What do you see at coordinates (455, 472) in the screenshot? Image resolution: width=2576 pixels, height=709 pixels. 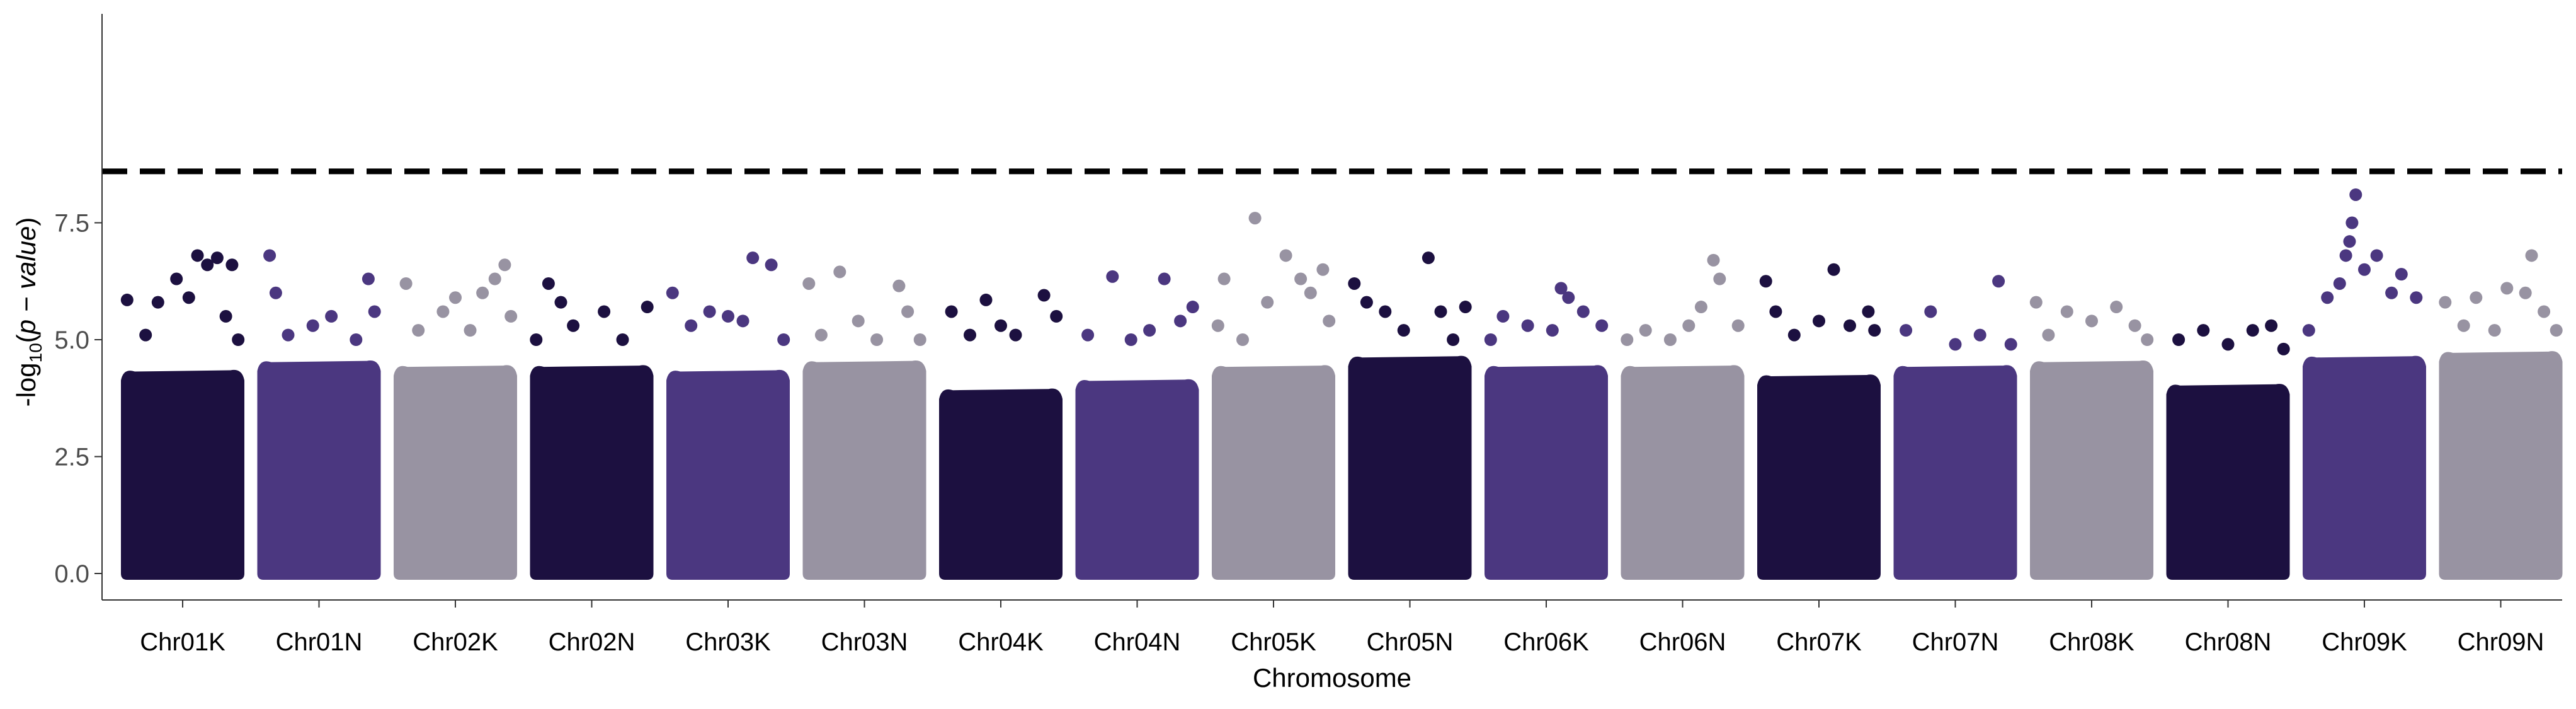 I see `chromosome-band-Chr02K` at bounding box center [455, 472].